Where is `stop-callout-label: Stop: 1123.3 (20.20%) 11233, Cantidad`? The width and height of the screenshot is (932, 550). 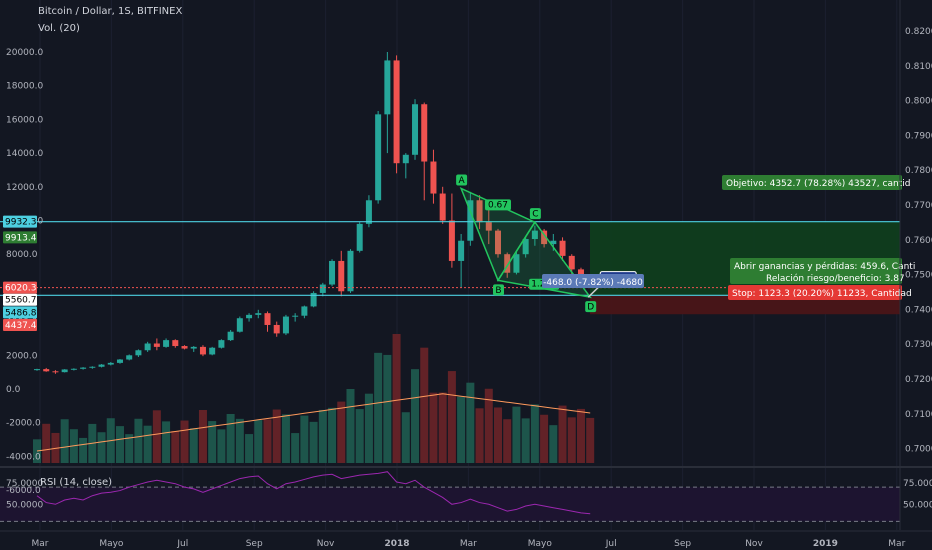
stop-callout-label: Stop: 1123.3 (20.20%) 11233, Cantidad is located at coordinates (822, 294).